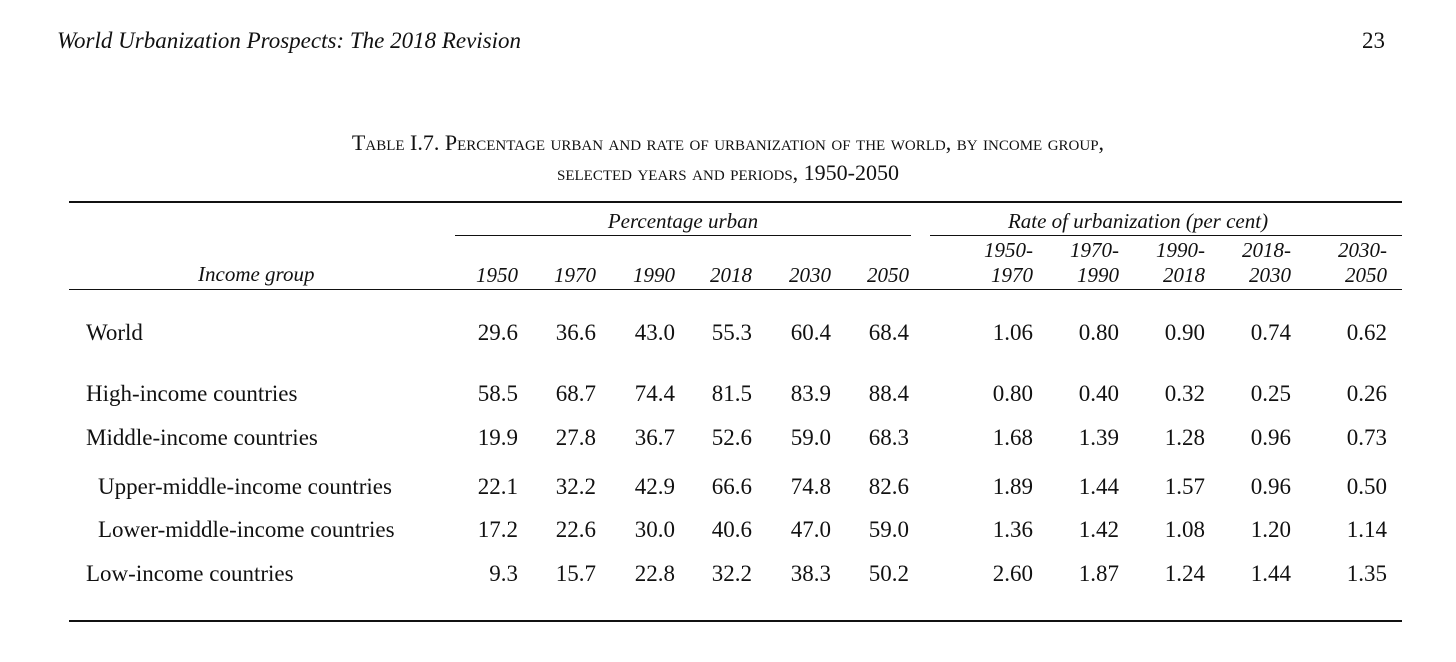  I want to click on table-cell: 1.35, so click(1366, 573).